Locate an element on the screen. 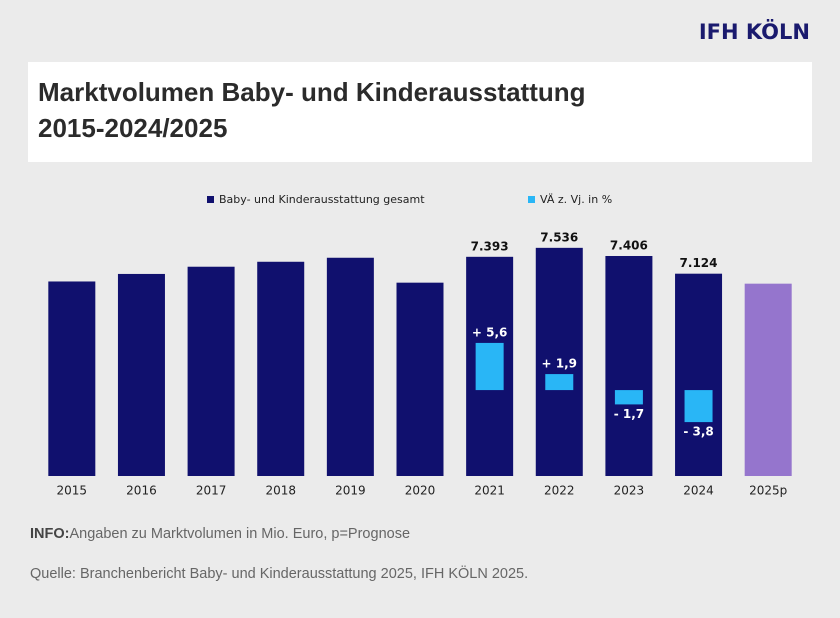  legend-label: Baby- und Kinderausstattung gesamt is located at coordinates (322, 199).